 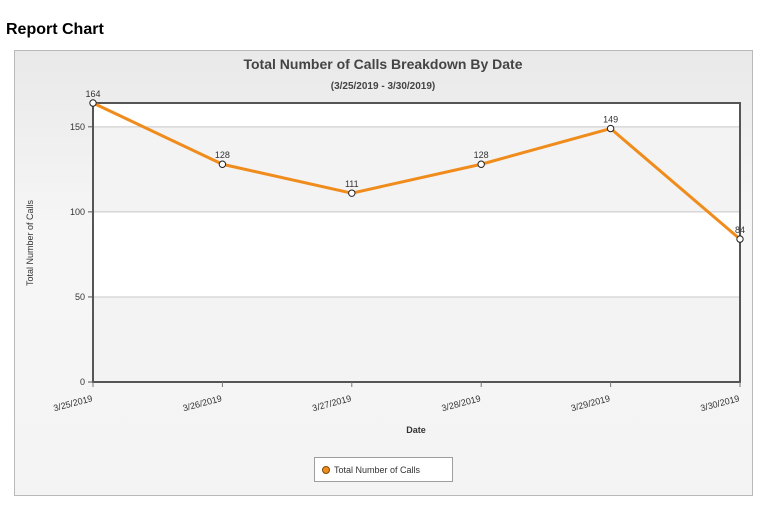 What do you see at coordinates (416, 430) in the screenshot?
I see `x-axis-label: Date` at bounding box center [416, 430].